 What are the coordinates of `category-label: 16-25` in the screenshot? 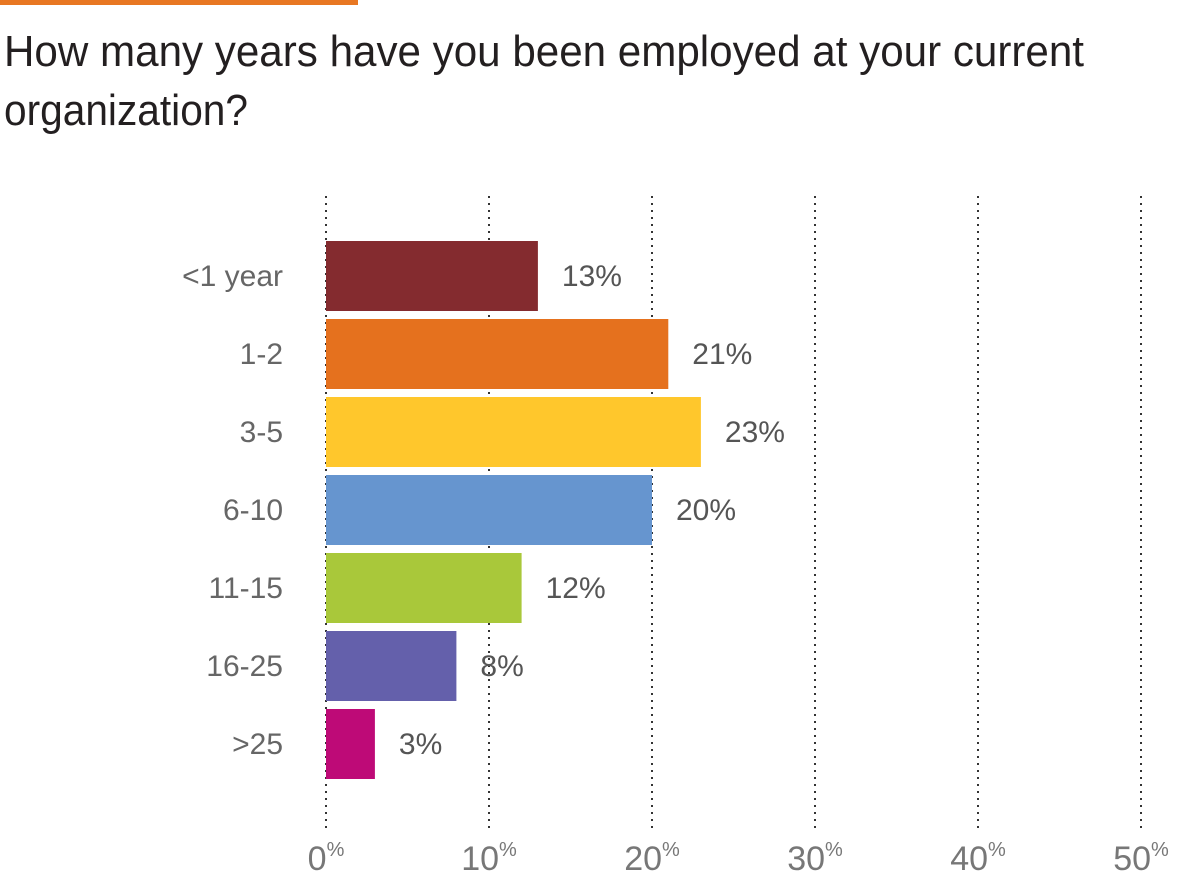 It's located at (244, 666).